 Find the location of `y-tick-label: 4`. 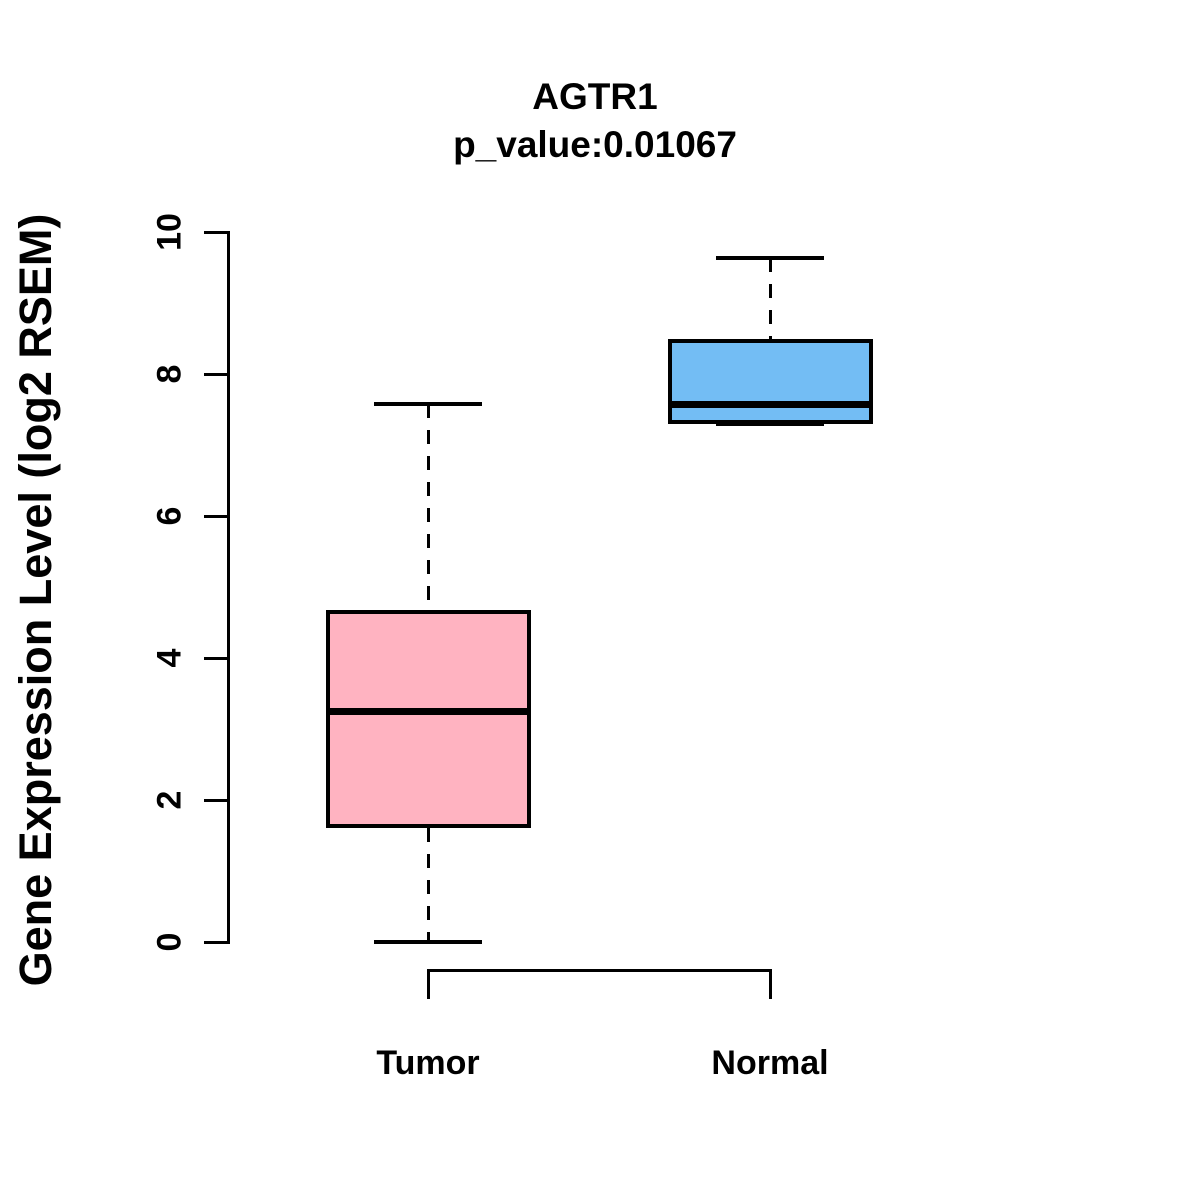

y-tick-label: 4 is located at coordinates (169, 658).